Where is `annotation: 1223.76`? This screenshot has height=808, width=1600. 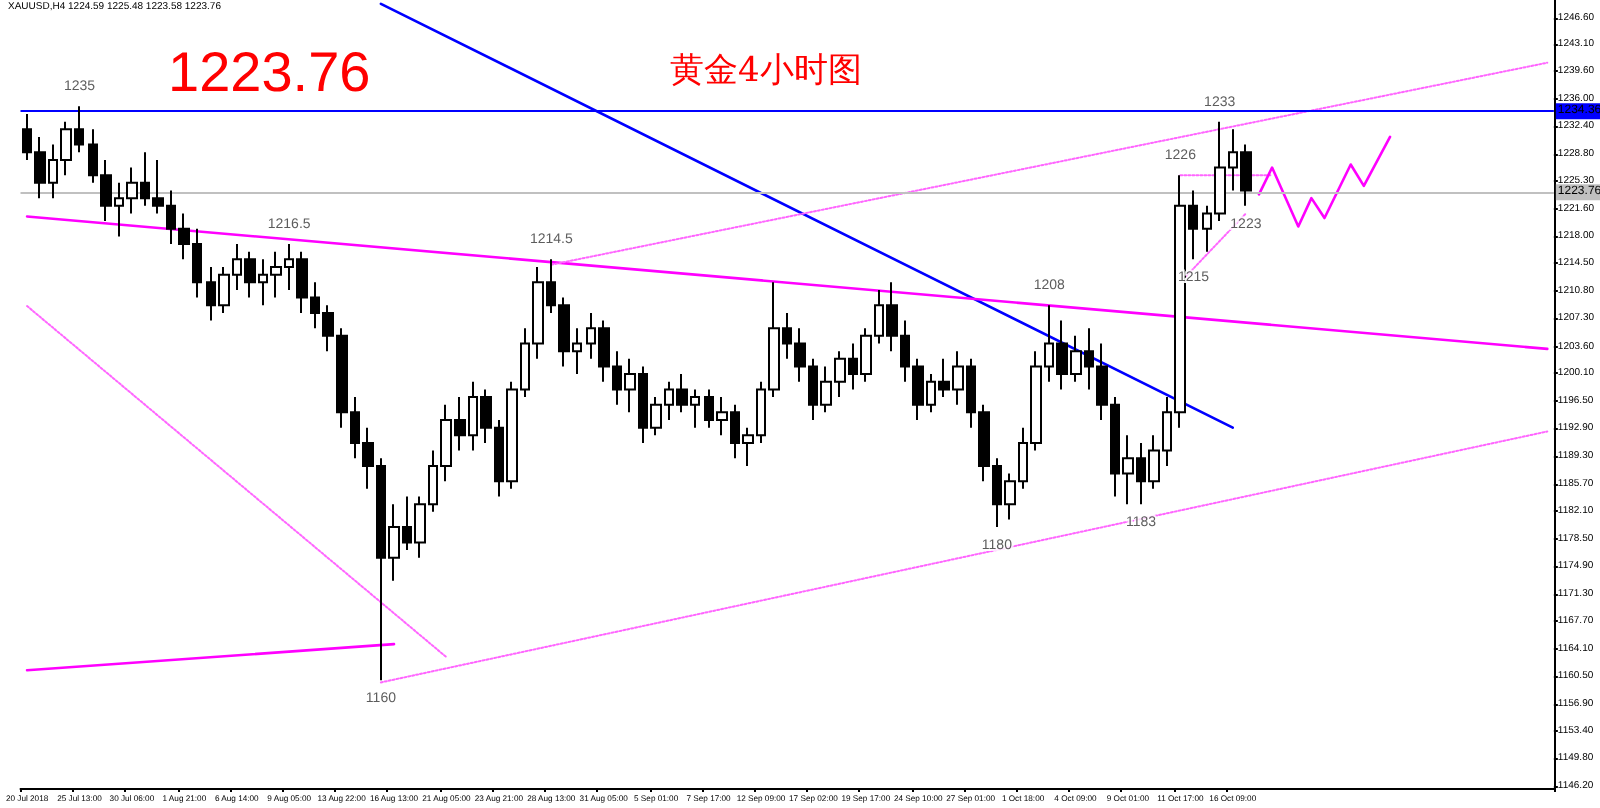
annotation: 1223.76 is located at coordinates (269, 72).